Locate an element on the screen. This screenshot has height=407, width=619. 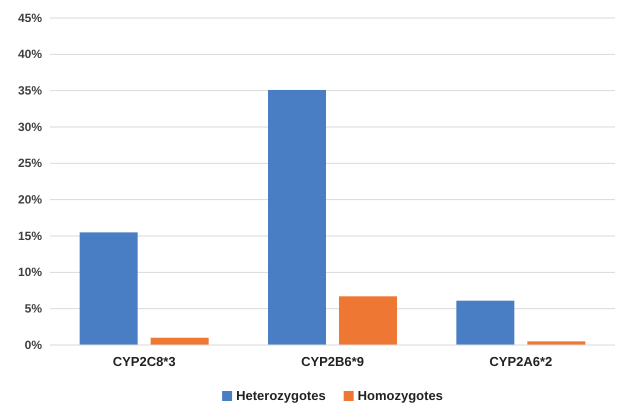
y-tick-label: 5% is located at coordinates (33, 309).